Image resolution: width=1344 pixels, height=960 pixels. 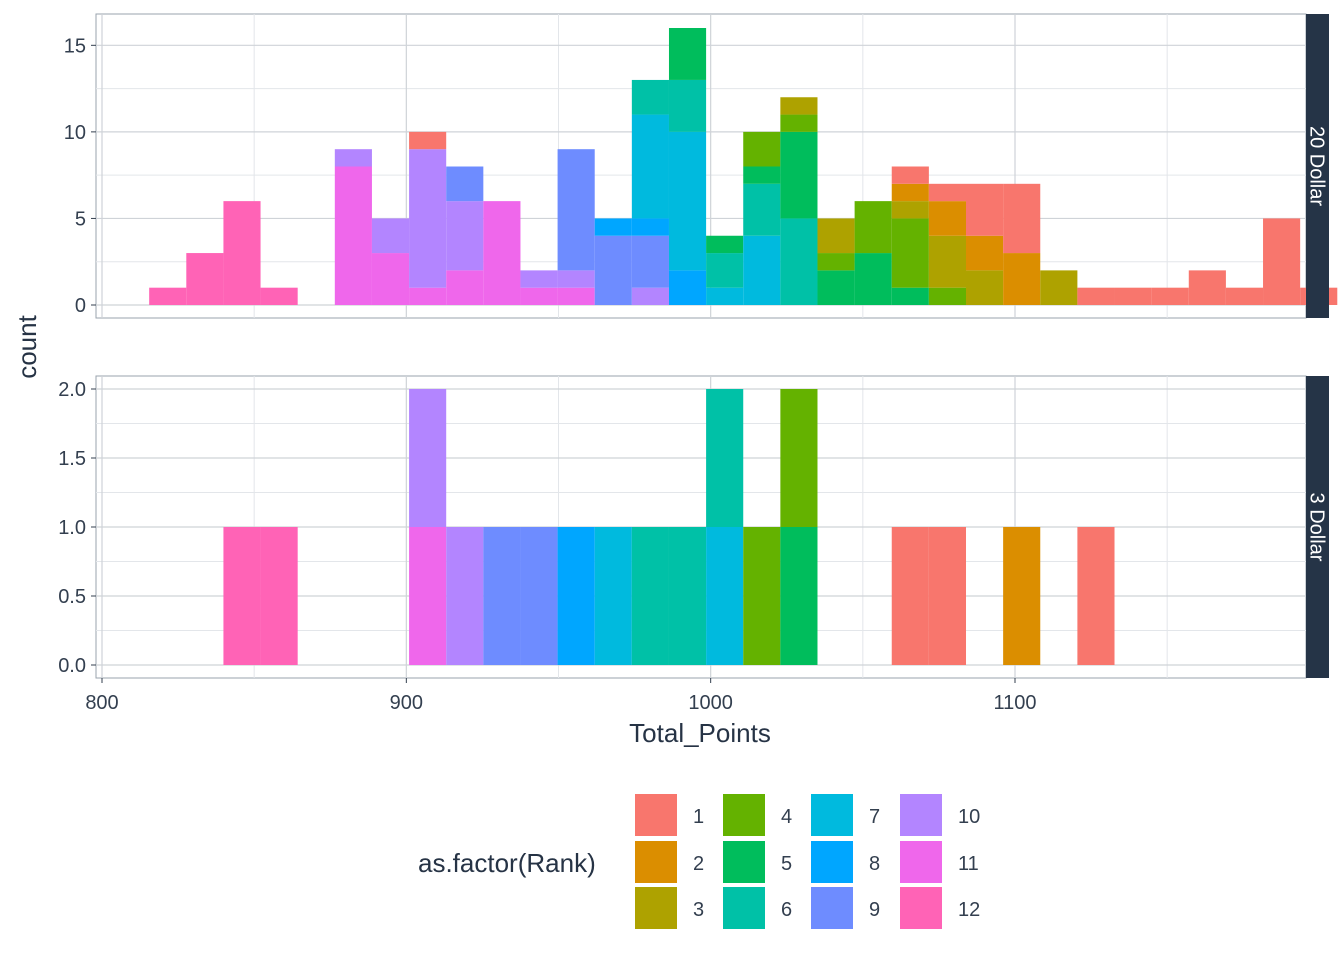 I want to click on legend-label-8: 8, so click(x=874, y=864).